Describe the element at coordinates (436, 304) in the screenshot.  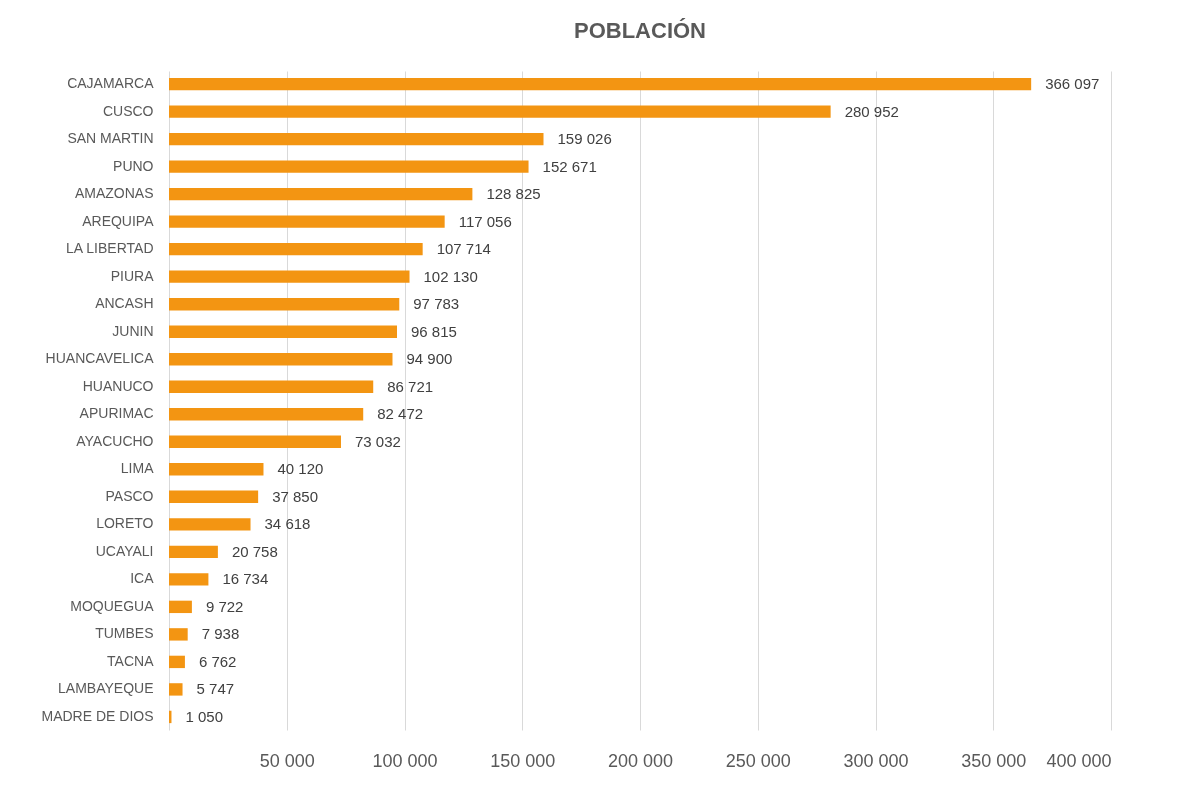
I see `data-label: 97 783` at that location.